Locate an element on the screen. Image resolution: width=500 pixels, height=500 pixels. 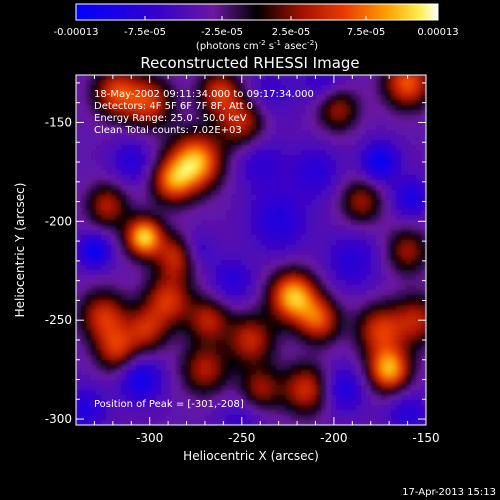
y-tick-label: -200 is located at coordinates (58, 221).